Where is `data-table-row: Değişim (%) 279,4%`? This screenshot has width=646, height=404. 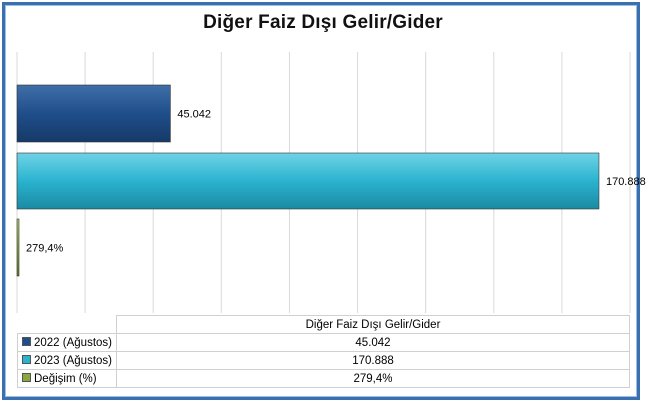
data-table-row: Değişim (%) 279,4% is located at coordinates (323, 378).